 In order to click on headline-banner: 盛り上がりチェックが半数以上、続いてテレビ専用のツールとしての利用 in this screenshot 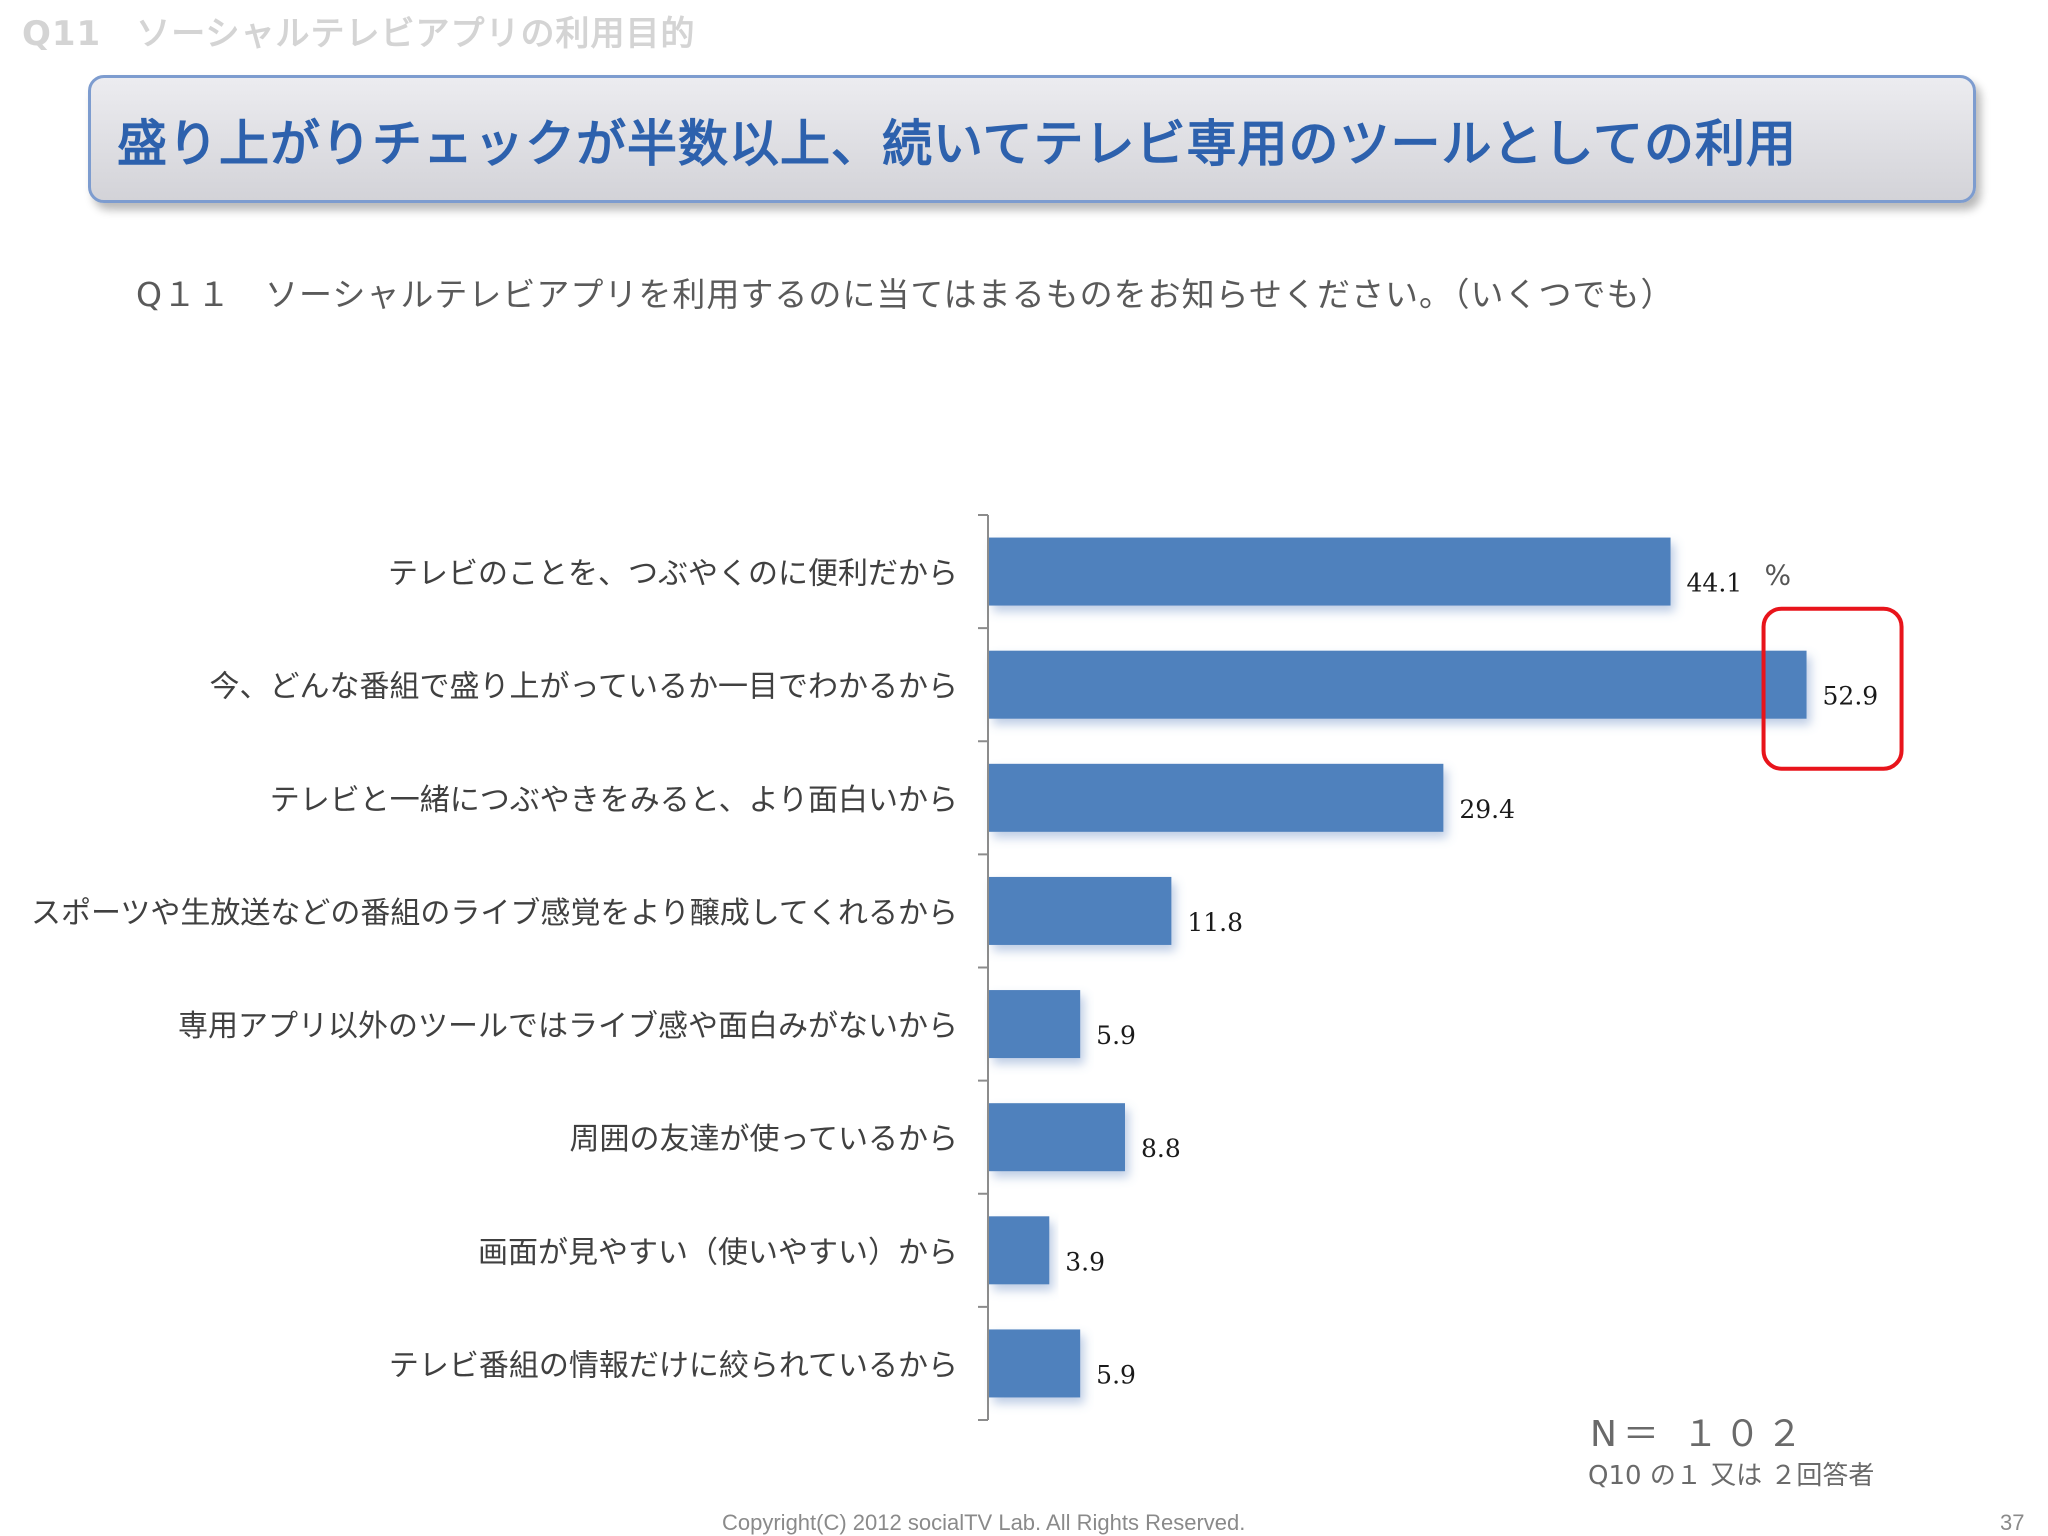, I will do `click(1032, 139)`.